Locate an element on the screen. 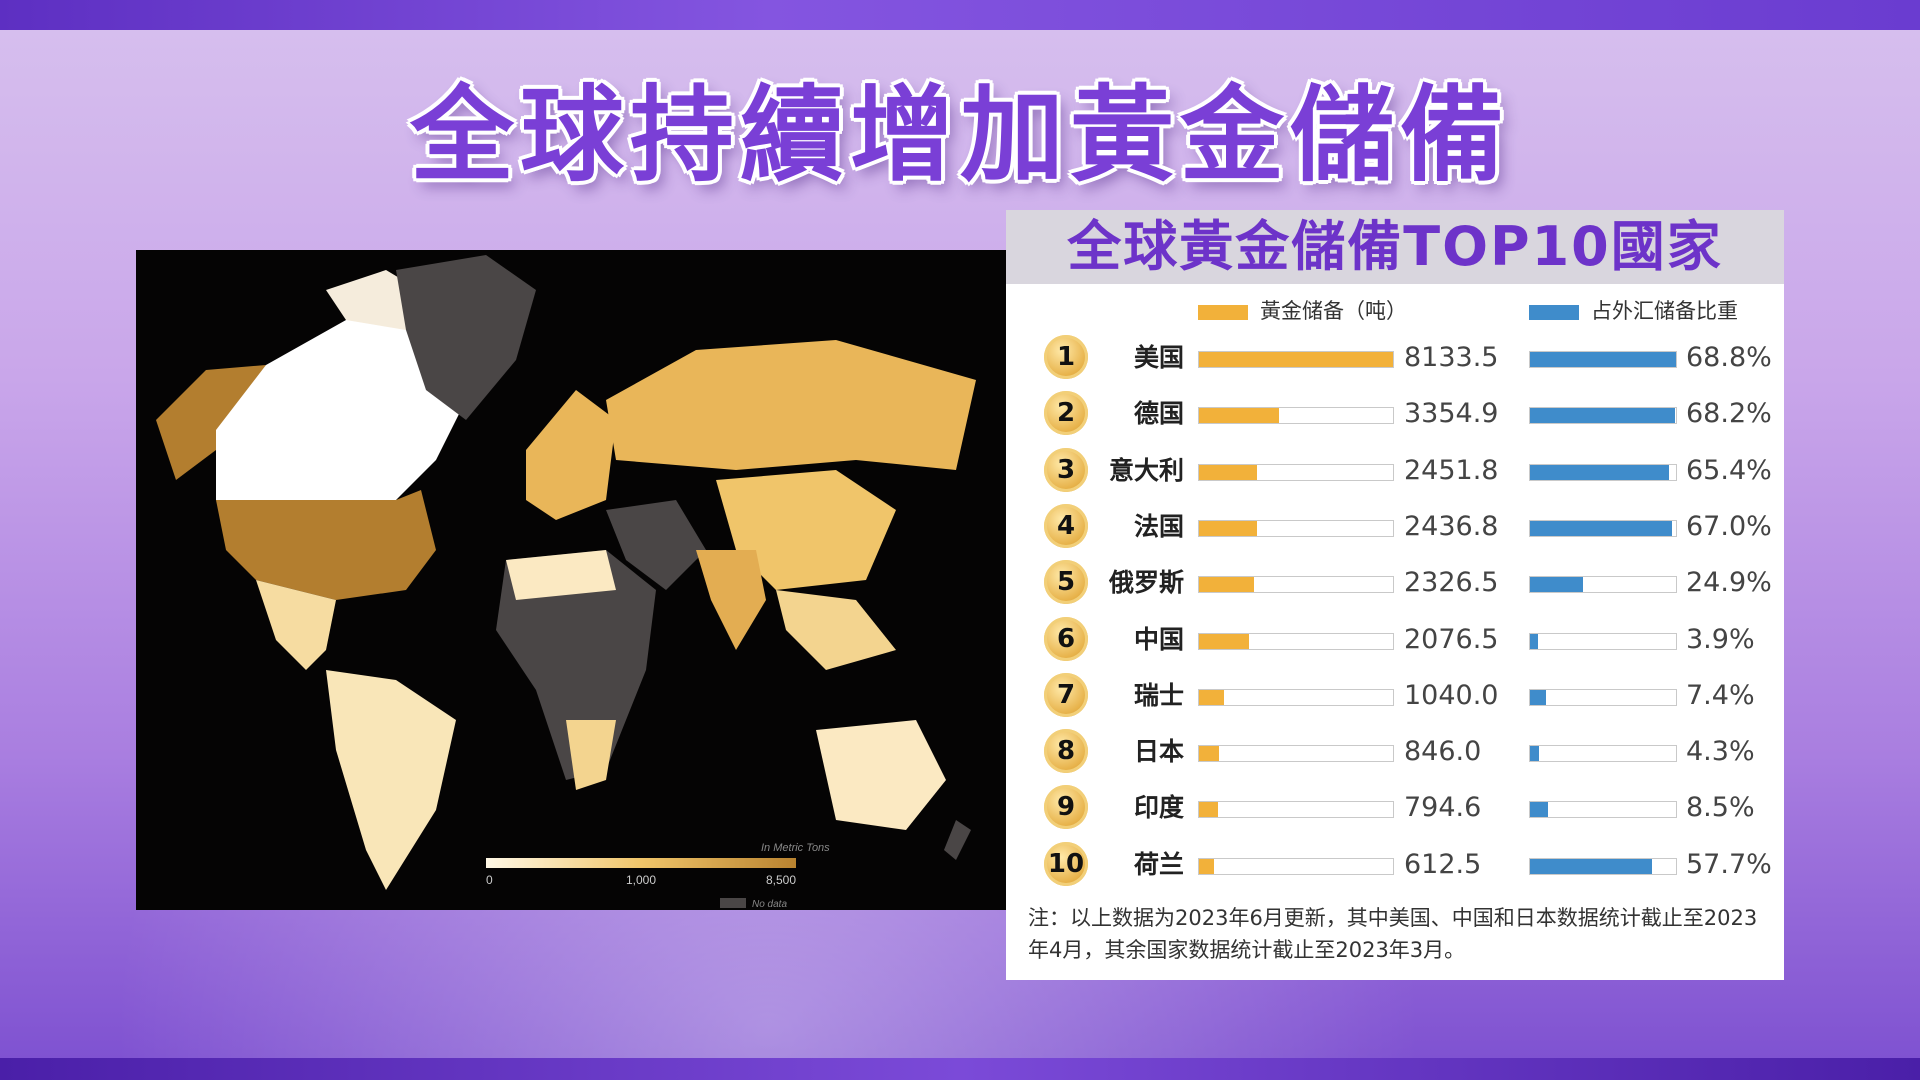  map-scale-tick-2: 8,500 is located at coordinates (781, 880).